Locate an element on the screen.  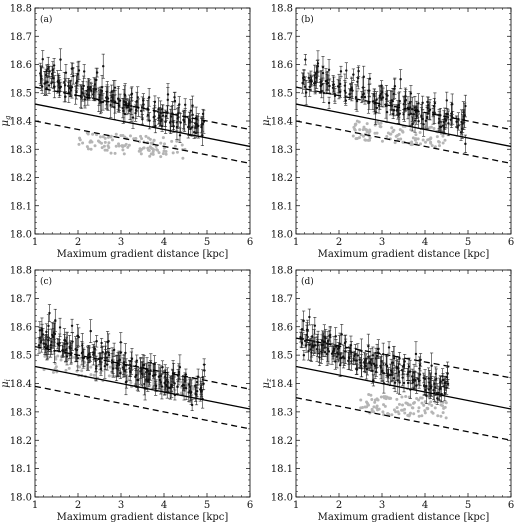
y-tick-label: 18.6 is located at coordinates (282, 327).